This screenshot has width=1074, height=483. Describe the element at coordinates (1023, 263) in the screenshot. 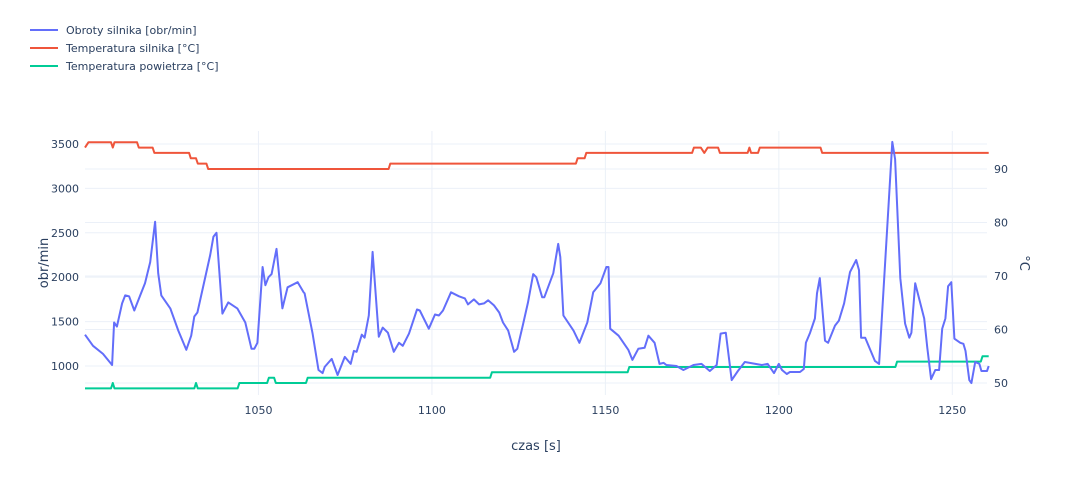

I see `y2-axis-title: °C` at that location.